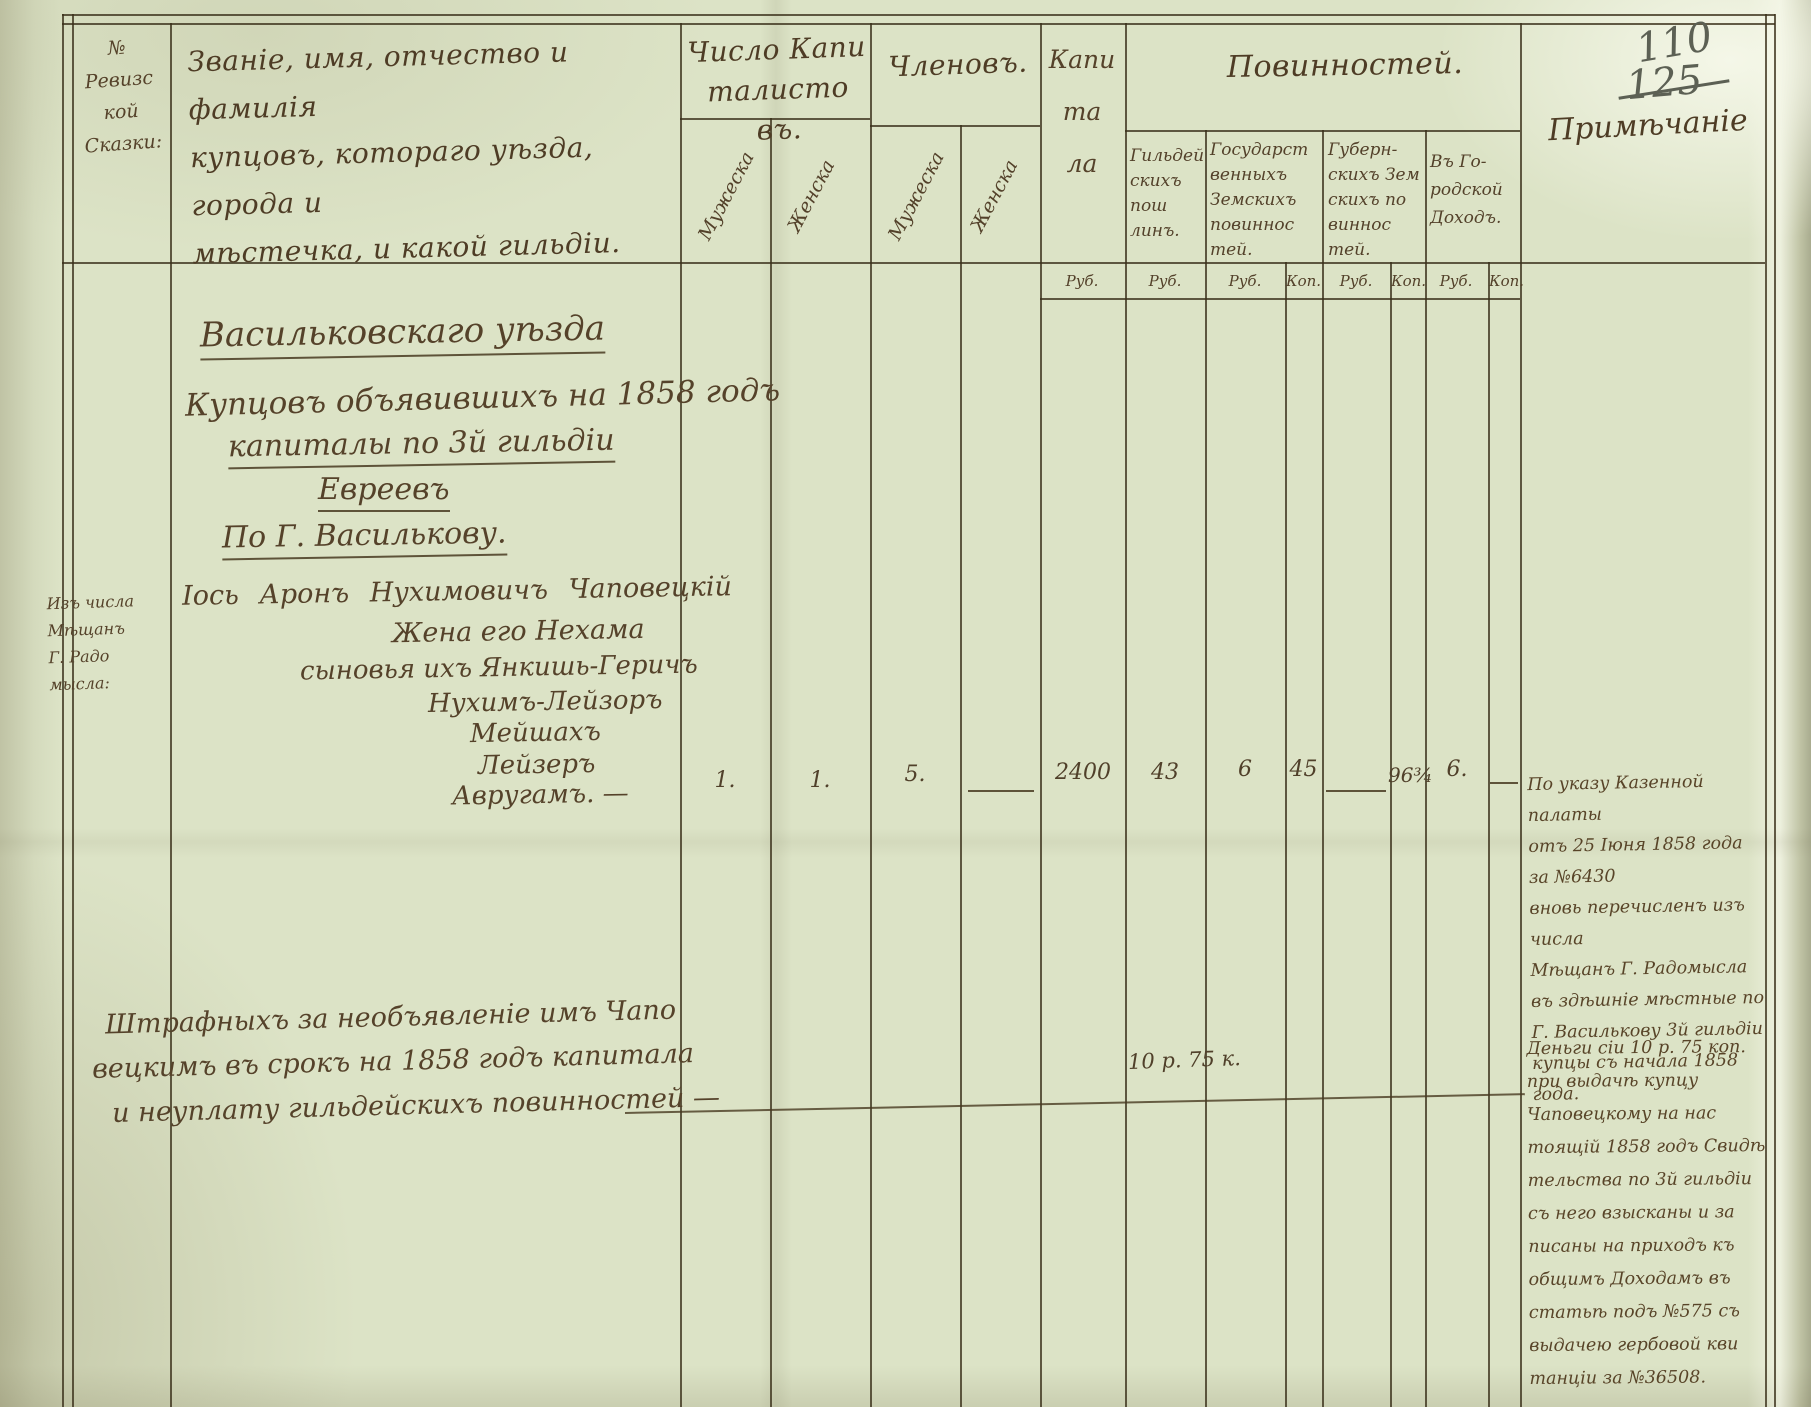  Describe the element at coordinates (1637, 923) in the screenshot. I see `entry-remark-line: вновь перечисленъ изъ числа` at that location.